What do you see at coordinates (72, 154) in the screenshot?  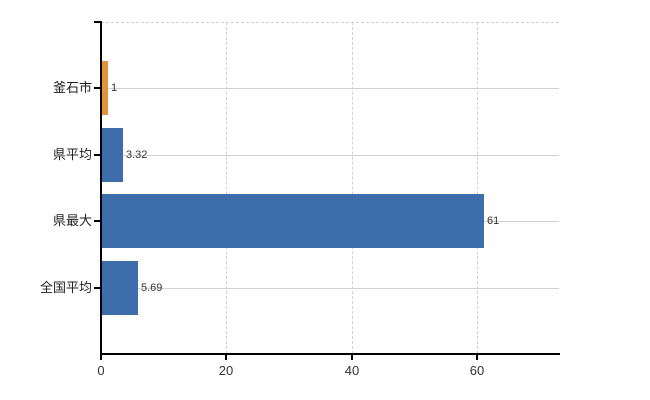 I see `y-axis-category-label: 県平均` at bounding box center [72, 154].